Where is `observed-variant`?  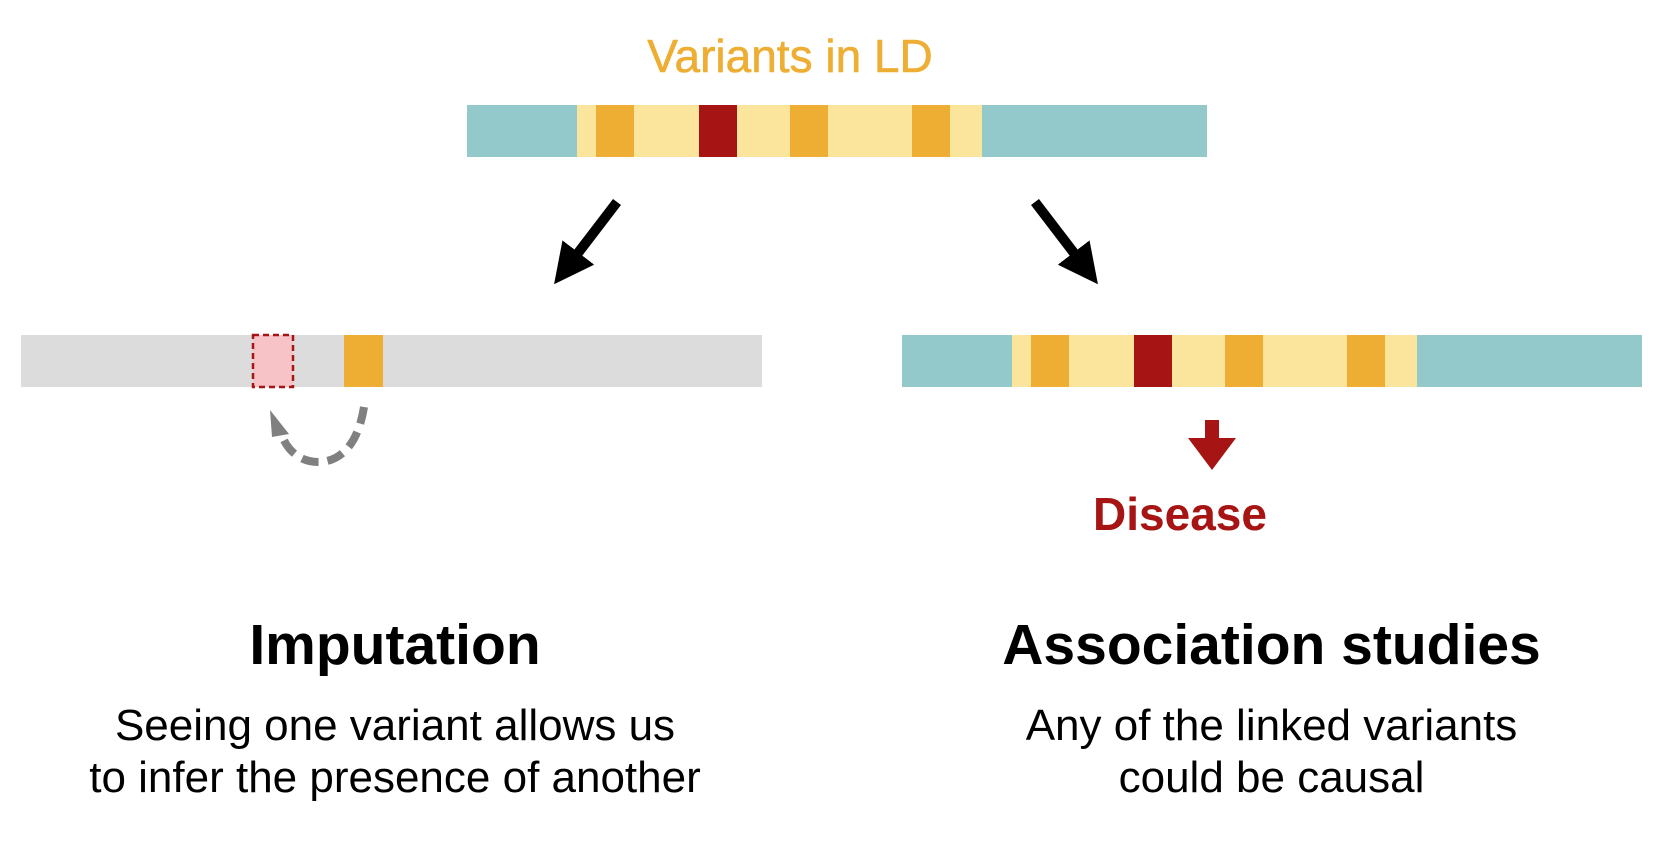
observed-variant is located at coordinates (363, 361).